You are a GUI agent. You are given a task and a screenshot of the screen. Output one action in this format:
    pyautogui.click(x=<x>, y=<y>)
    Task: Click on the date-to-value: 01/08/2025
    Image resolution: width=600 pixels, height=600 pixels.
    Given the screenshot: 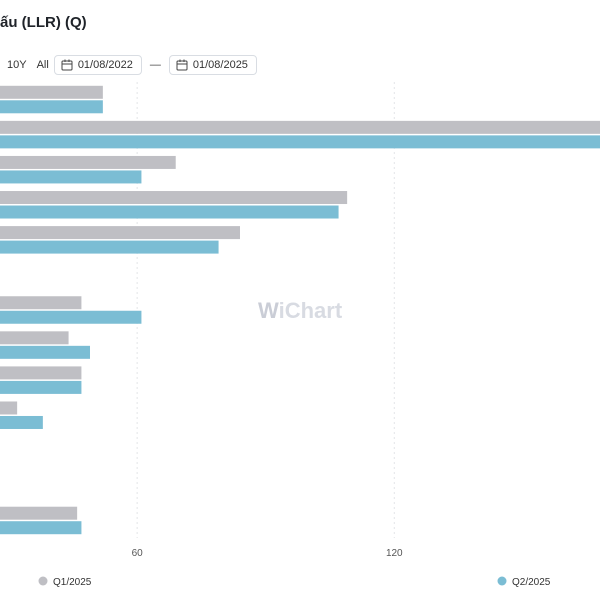 What is the action you would take?
    pyautogui.click(x=220, y=65)
    